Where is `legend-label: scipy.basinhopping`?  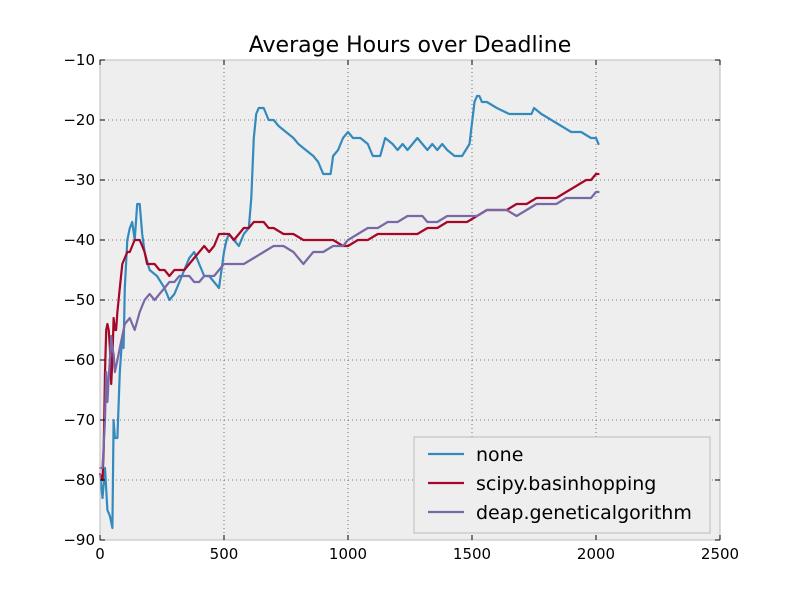 legend-label: scipy.basinhopping is located at coordinates (566, 484).